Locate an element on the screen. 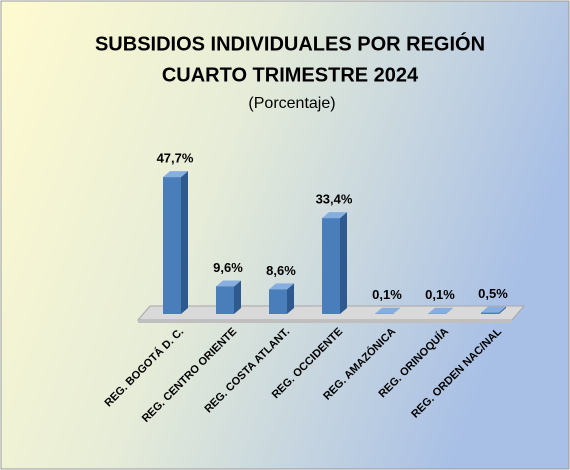 This screenshot has height=470, width=570. floor-edge is located at coordinates (325, 321).